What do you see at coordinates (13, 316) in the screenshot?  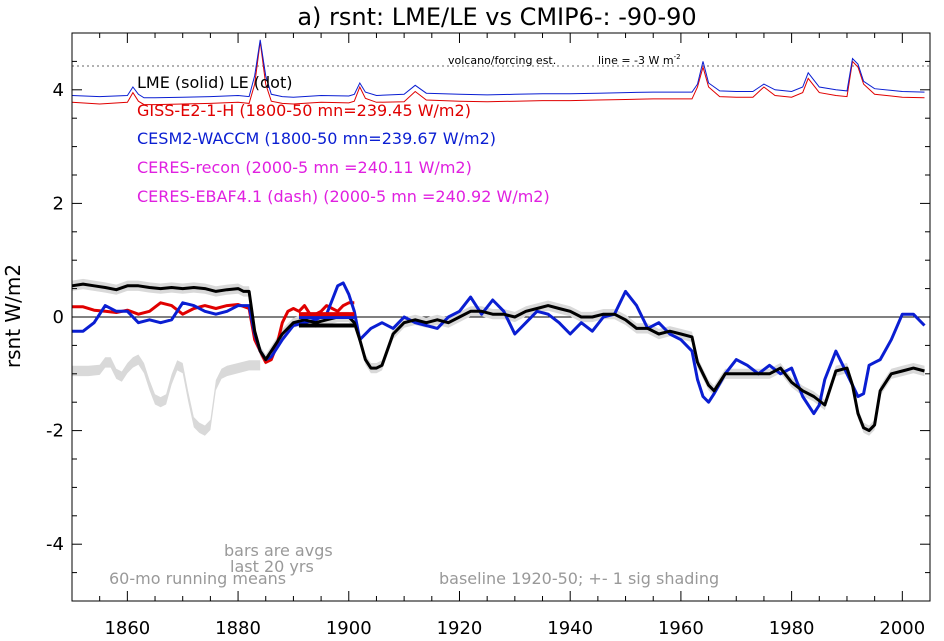 I see `y-axis-label: rsnt W/m2` at bounding box center [13, 316].